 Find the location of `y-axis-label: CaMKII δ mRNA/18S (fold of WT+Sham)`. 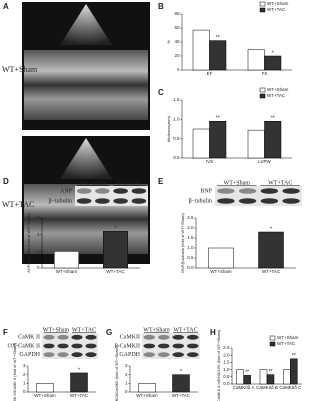

y-axis-label: CaMKII δ mRNA/18S (fold of WT+Sham) is located at coordinates (218, 365).